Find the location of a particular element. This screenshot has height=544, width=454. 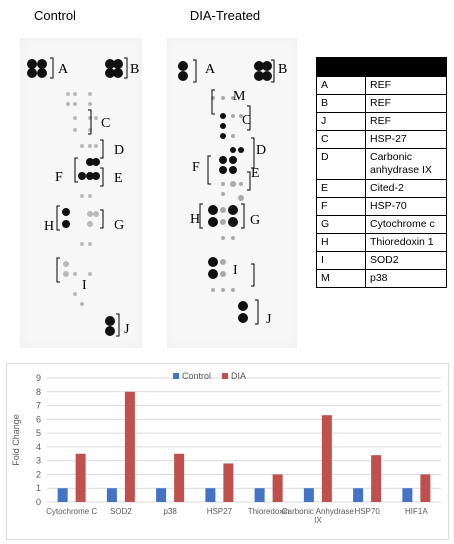

y-tick-label: 3 is located at coordinates (38, 461).